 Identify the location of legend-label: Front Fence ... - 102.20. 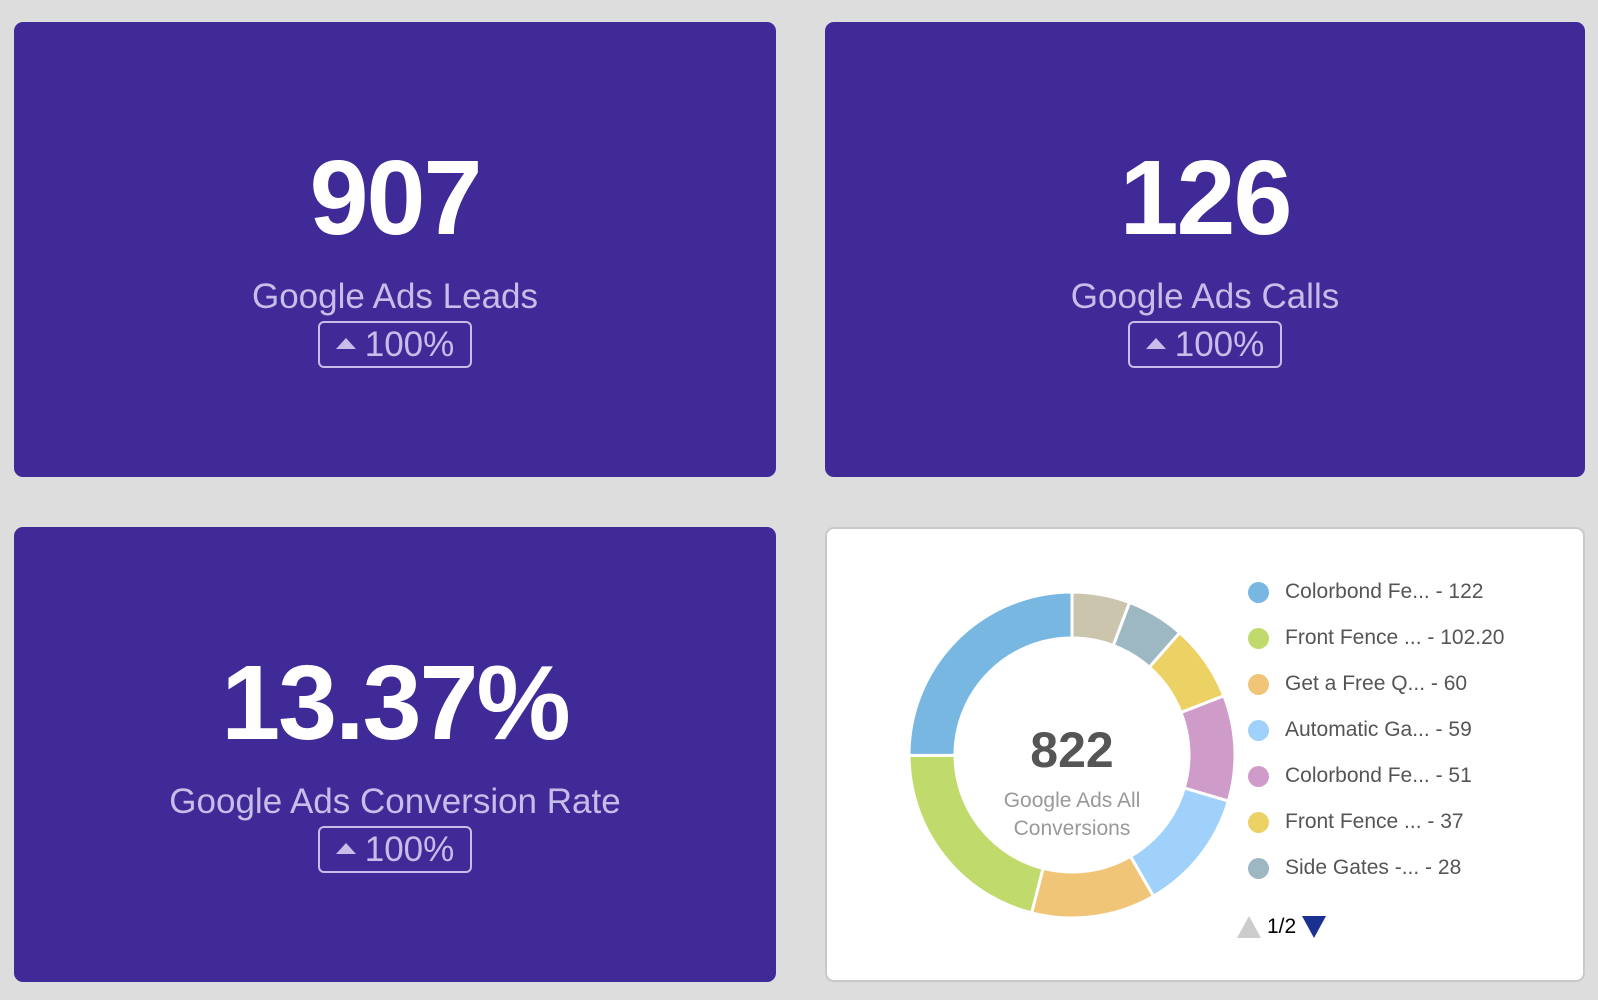
(1395, 637).